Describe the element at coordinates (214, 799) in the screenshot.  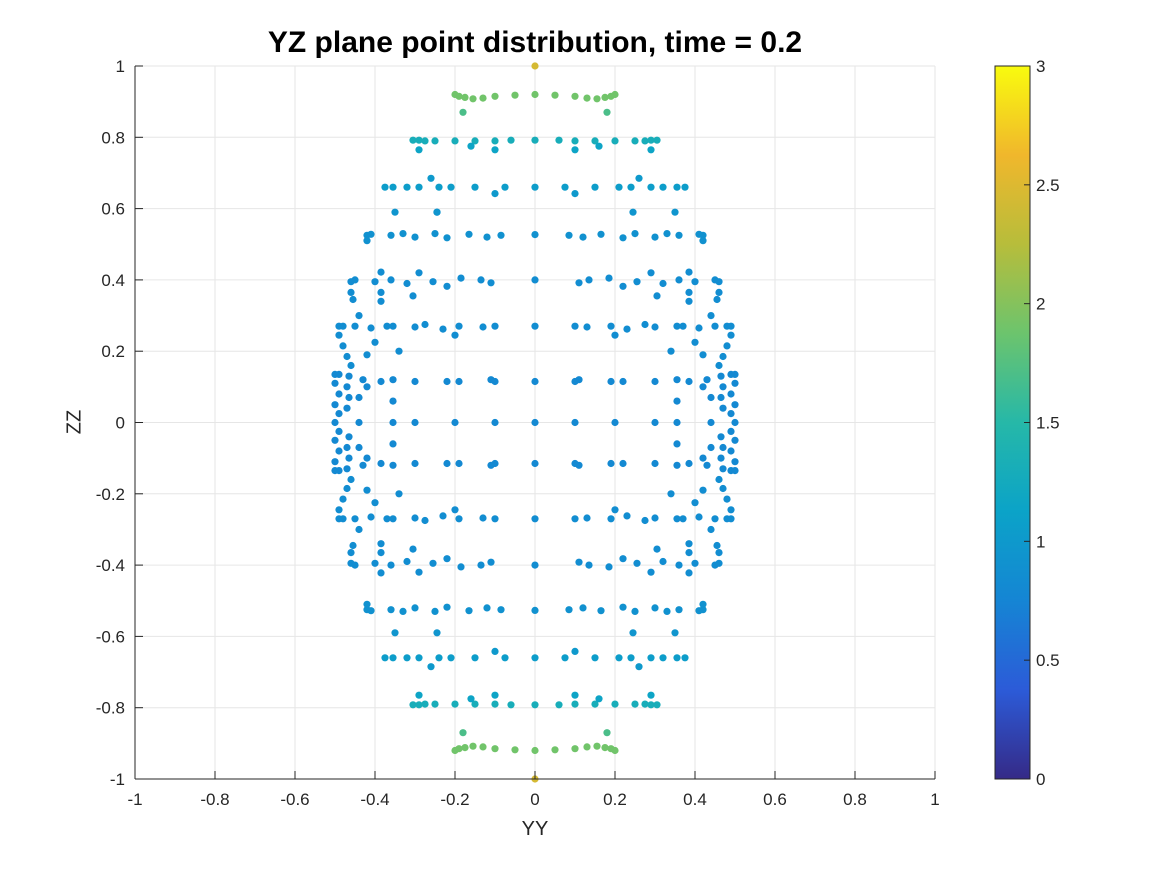
I see `x-tick-label: -0.8` at that location.